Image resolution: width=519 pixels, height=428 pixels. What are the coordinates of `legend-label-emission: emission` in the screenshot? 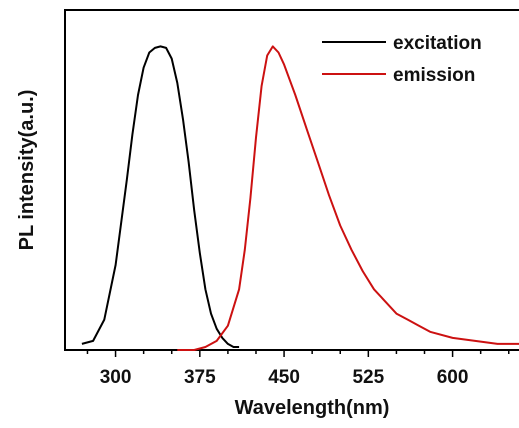 It's located at (434, 75).